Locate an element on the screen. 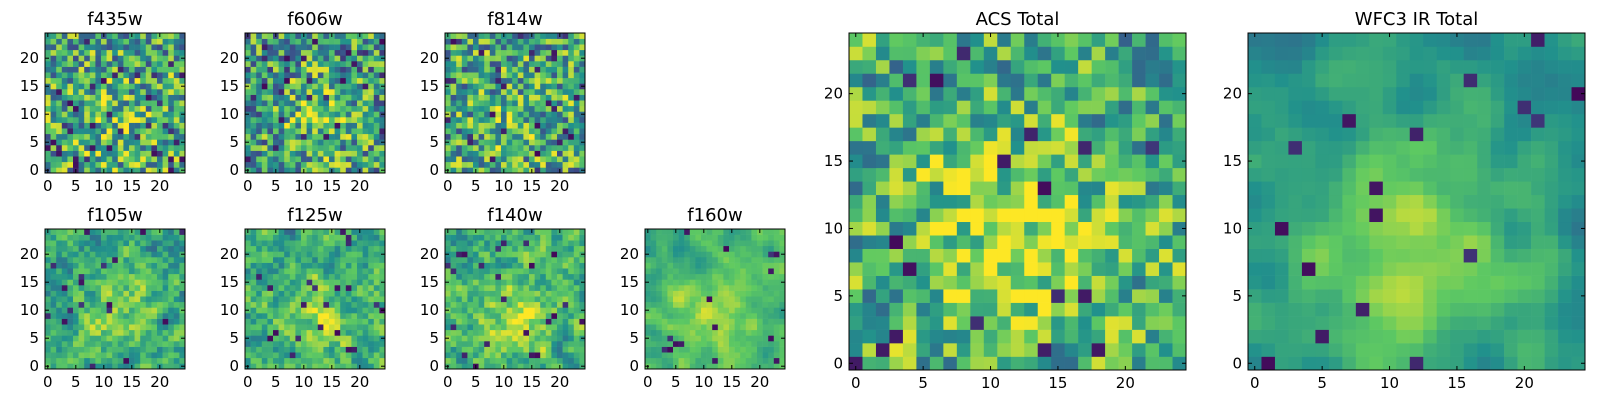 This screenshot has height=400, width=1600. y-tick-label: 10 is located at coordinates (429, 114).